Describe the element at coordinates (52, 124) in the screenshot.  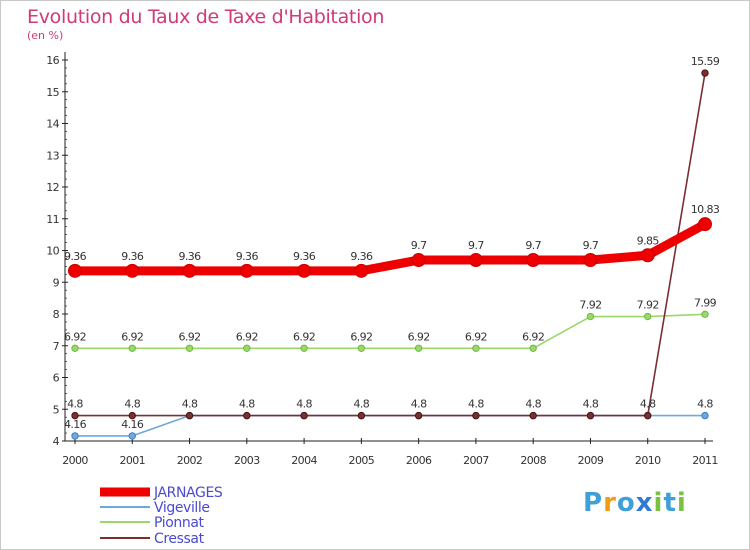
I see `y-tick-label: 14` at that location.